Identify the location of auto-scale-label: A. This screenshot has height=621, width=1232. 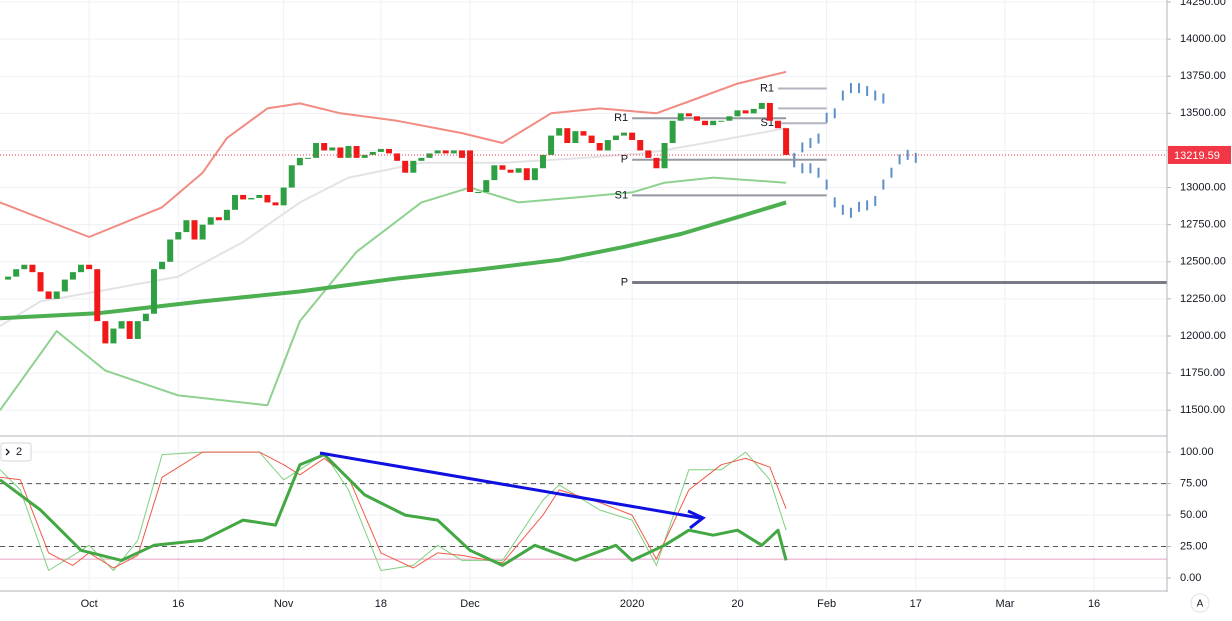
(1200, 604).